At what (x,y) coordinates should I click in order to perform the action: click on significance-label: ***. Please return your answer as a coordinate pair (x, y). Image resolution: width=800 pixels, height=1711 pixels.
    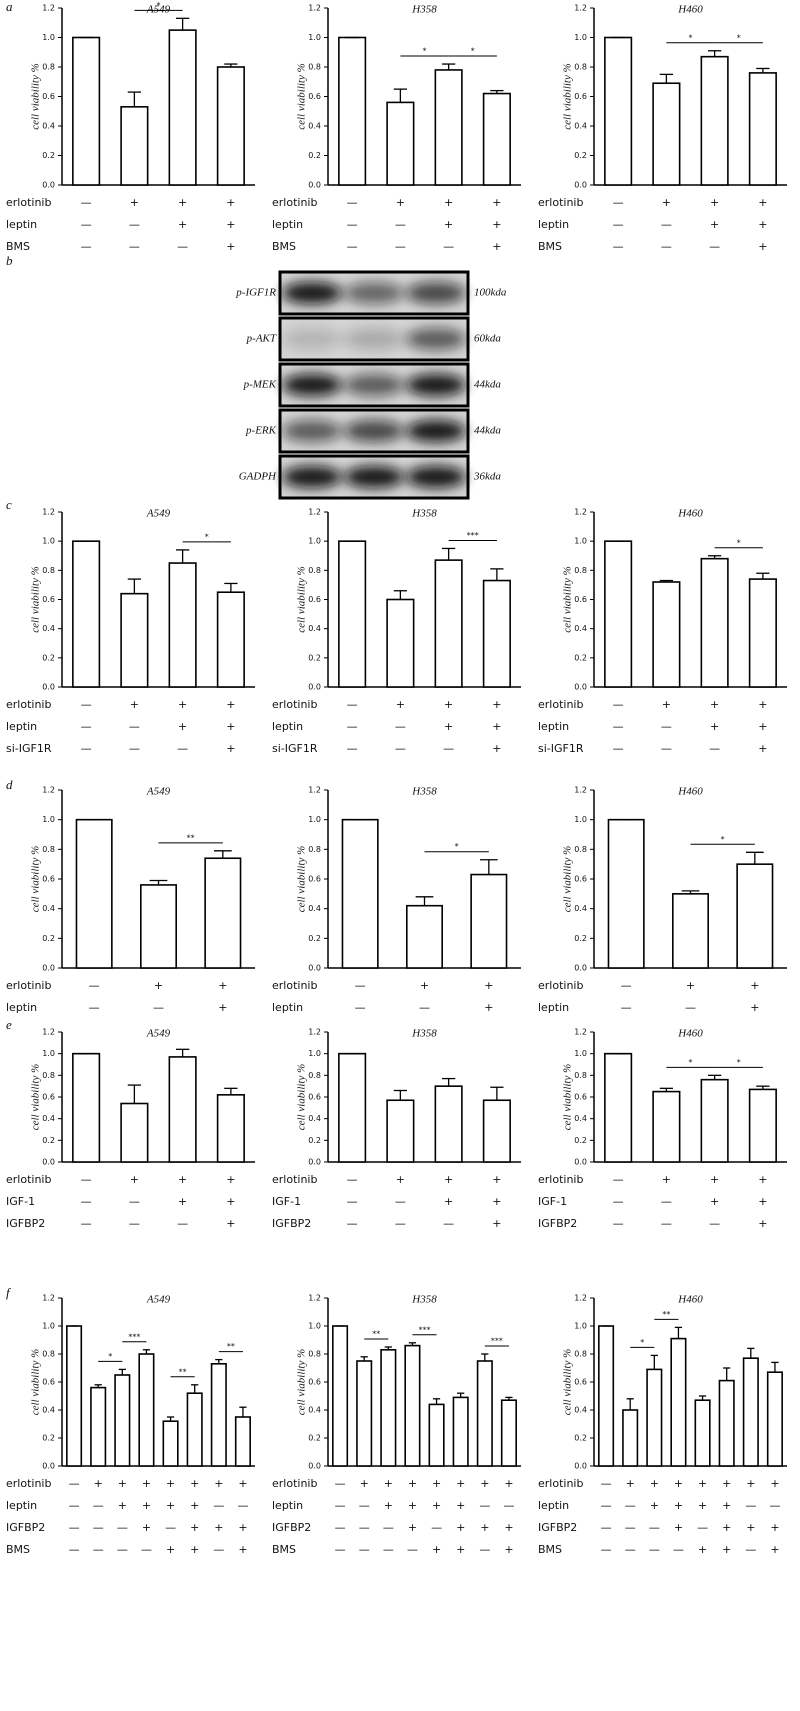
    Looking at the image, I should click on (134, 1336).